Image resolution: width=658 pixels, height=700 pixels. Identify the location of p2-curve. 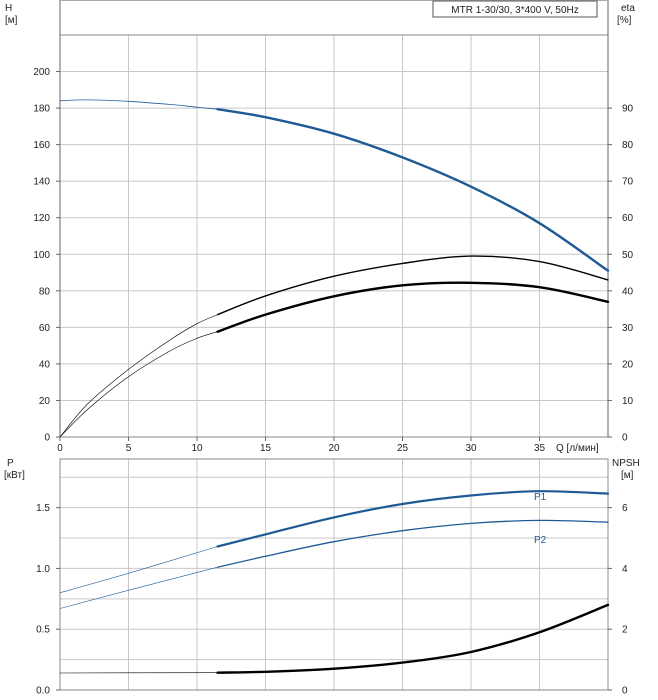
(412, 543).